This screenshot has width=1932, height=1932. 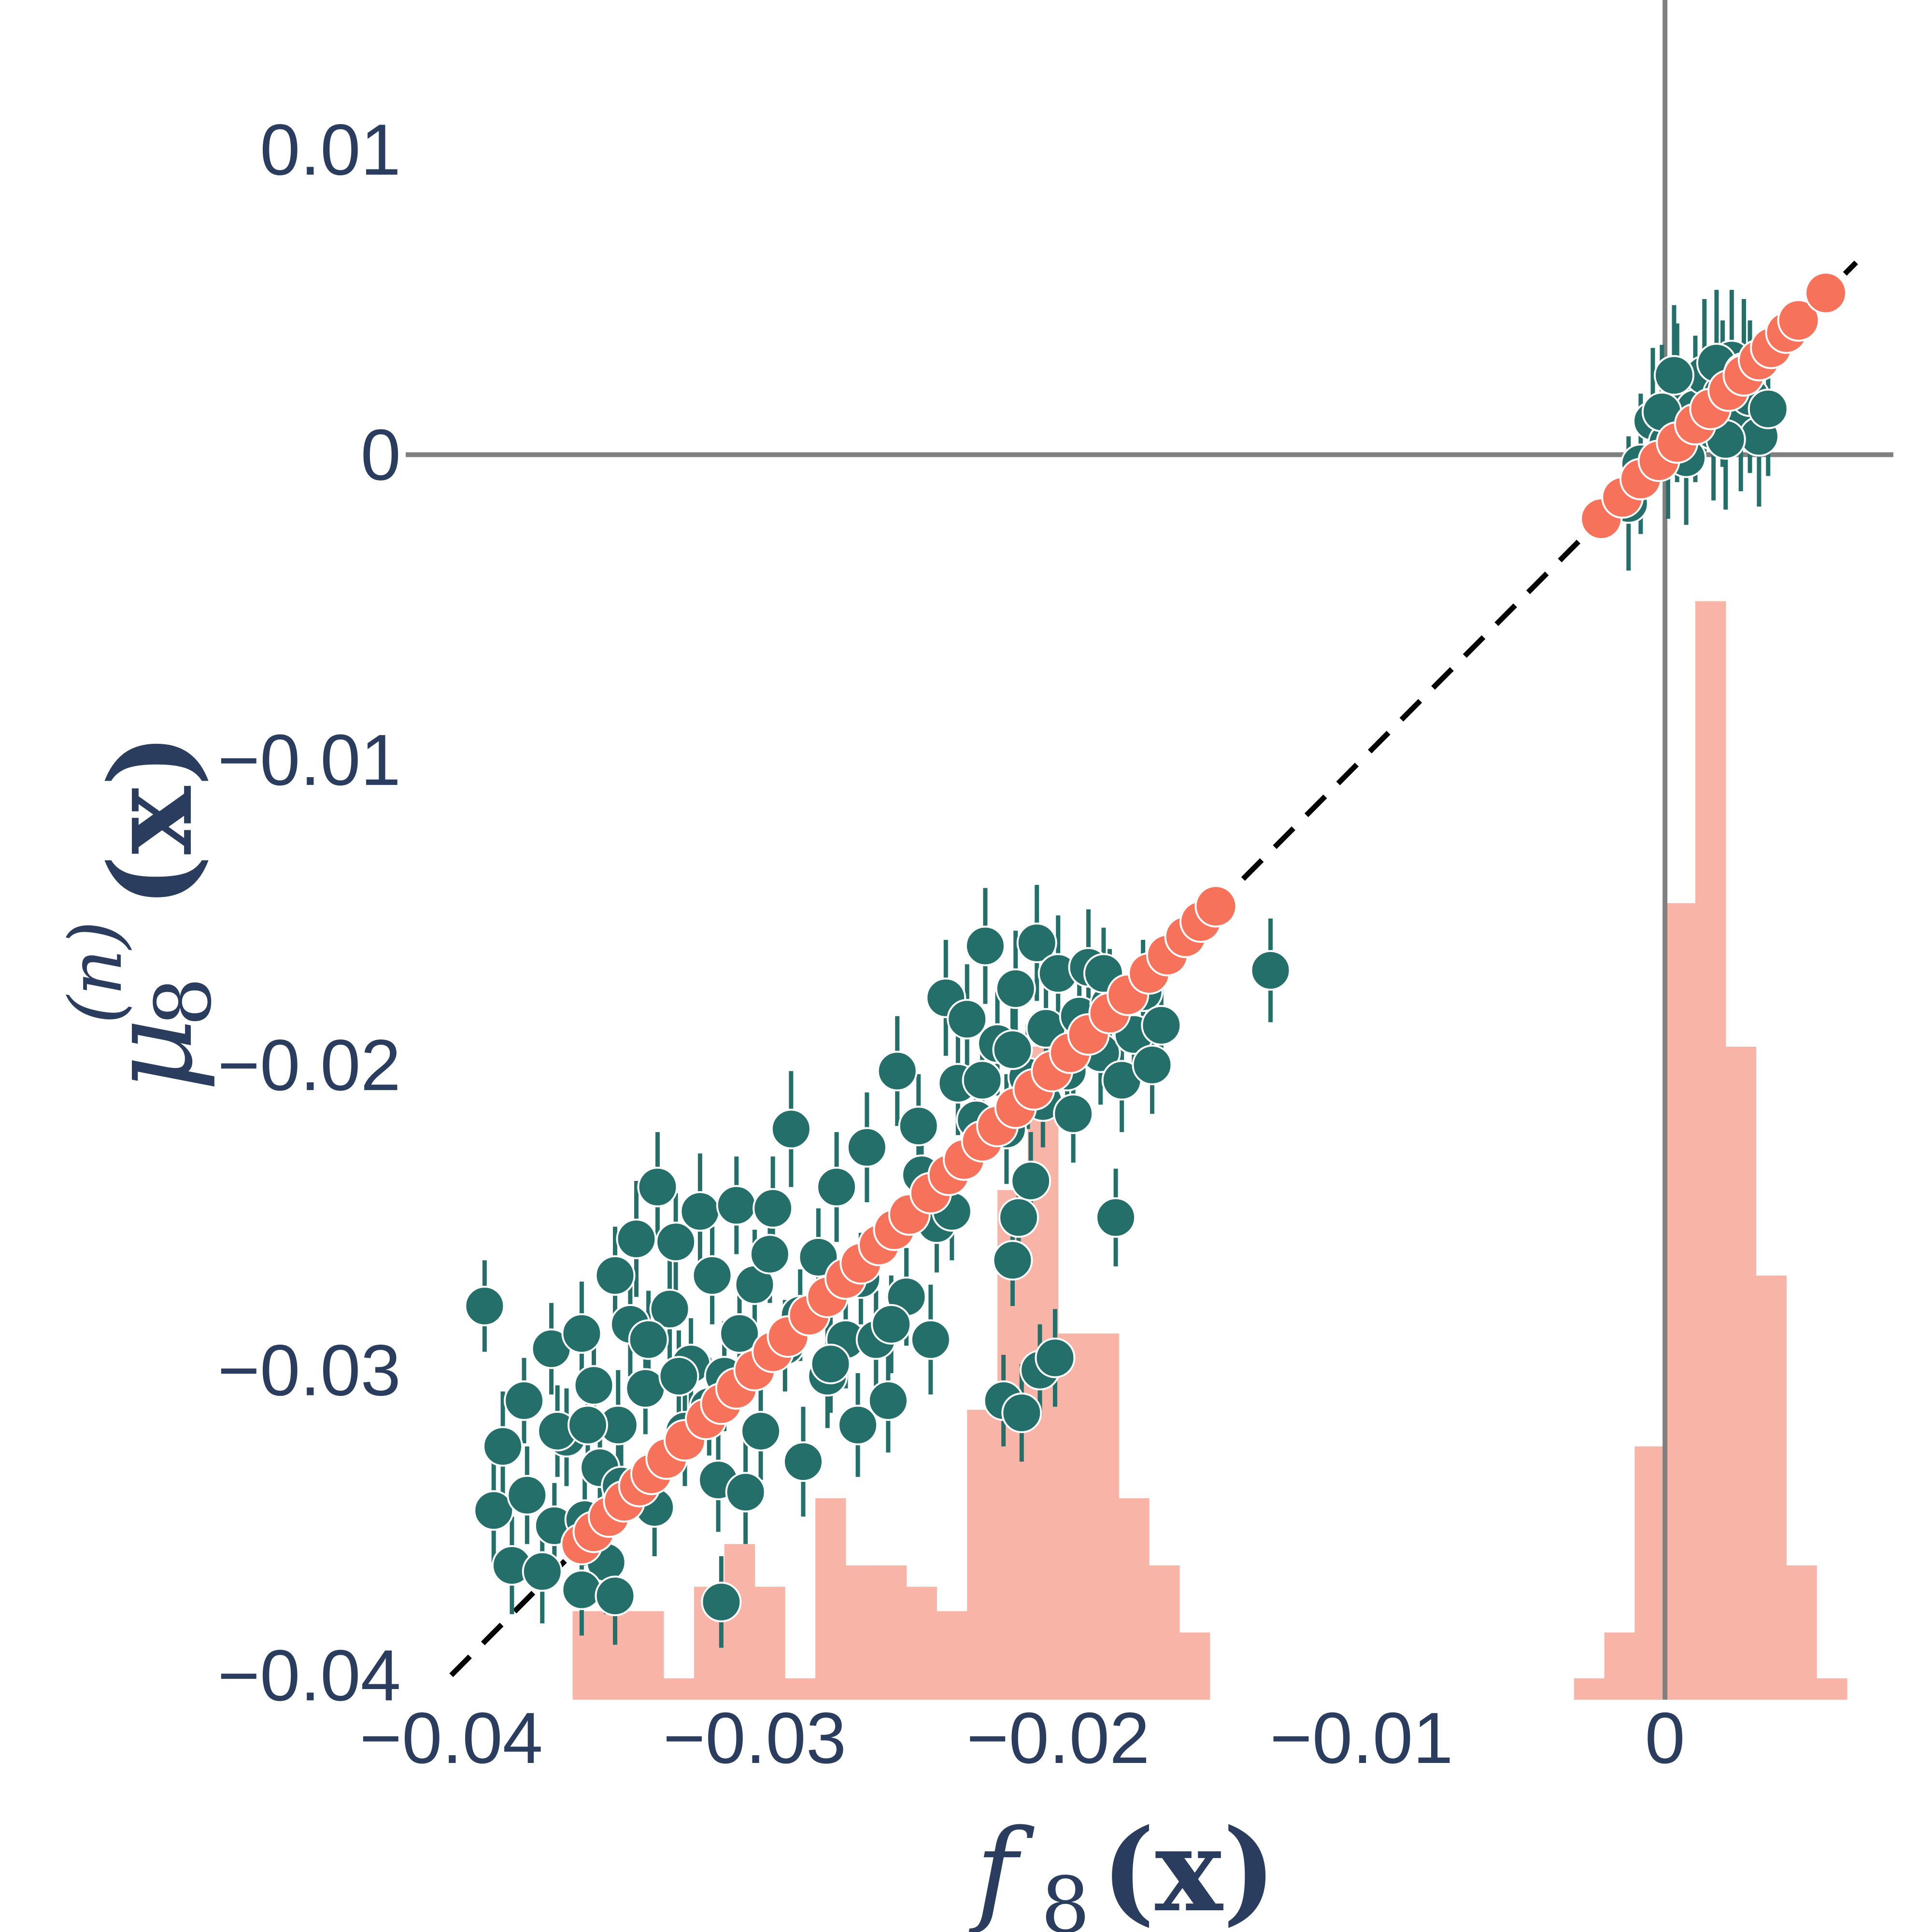 I want to click on y-axis-title-sup: (n), so click(x=96, y=972).